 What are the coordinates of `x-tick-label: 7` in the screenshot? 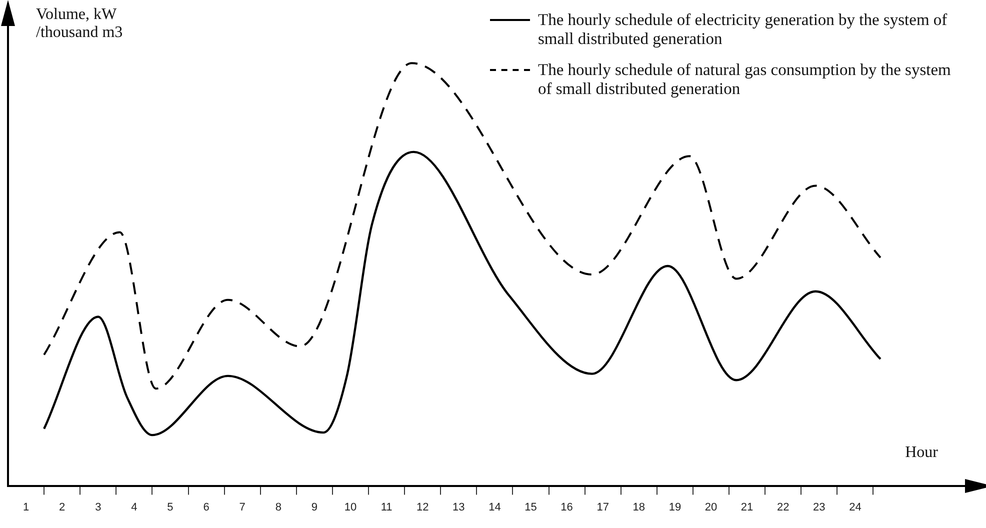 It's located at (242, 507).